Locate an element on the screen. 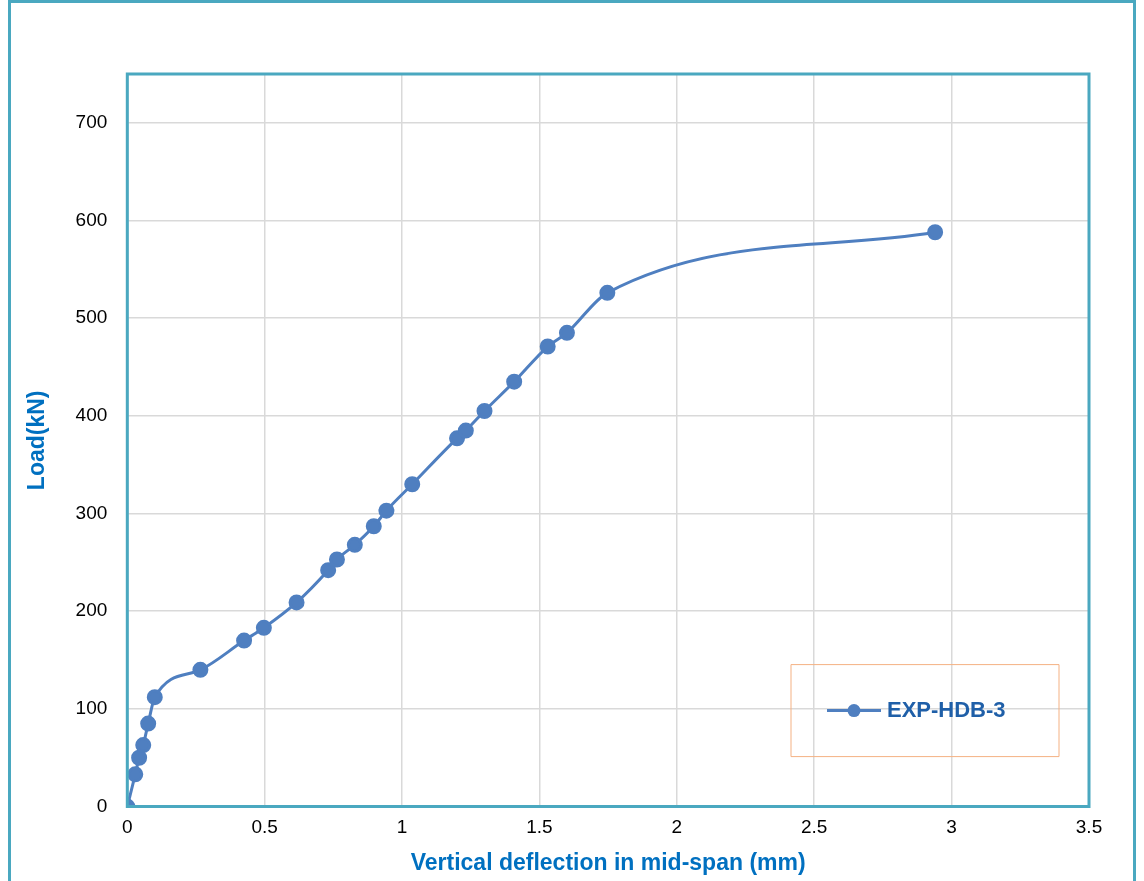 Image resolution: width=1144 pixels, height=881 pixels. y-tick-label: 500 is located at coordinates (91, 317).